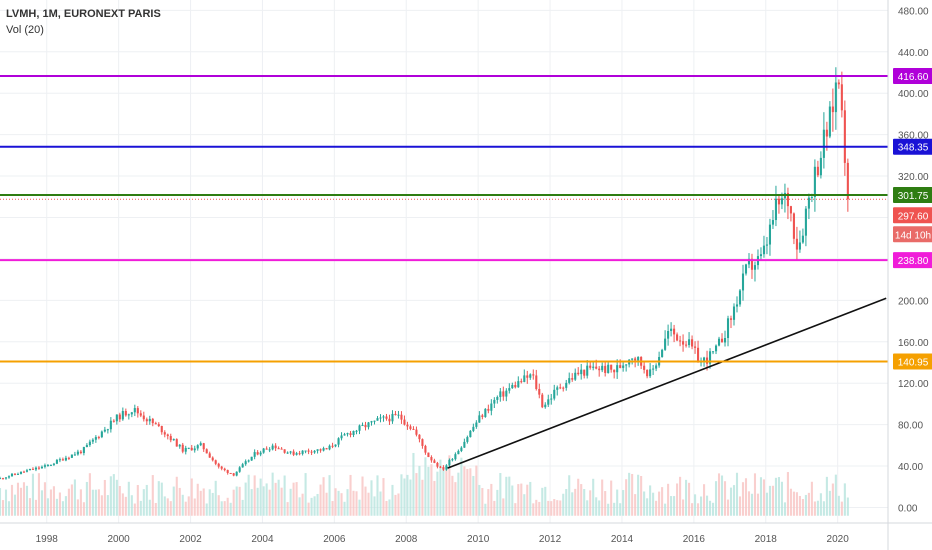 This screenshot has height=550, width=932. I want to click on x-tick-label: 2002, so click(190, 539).